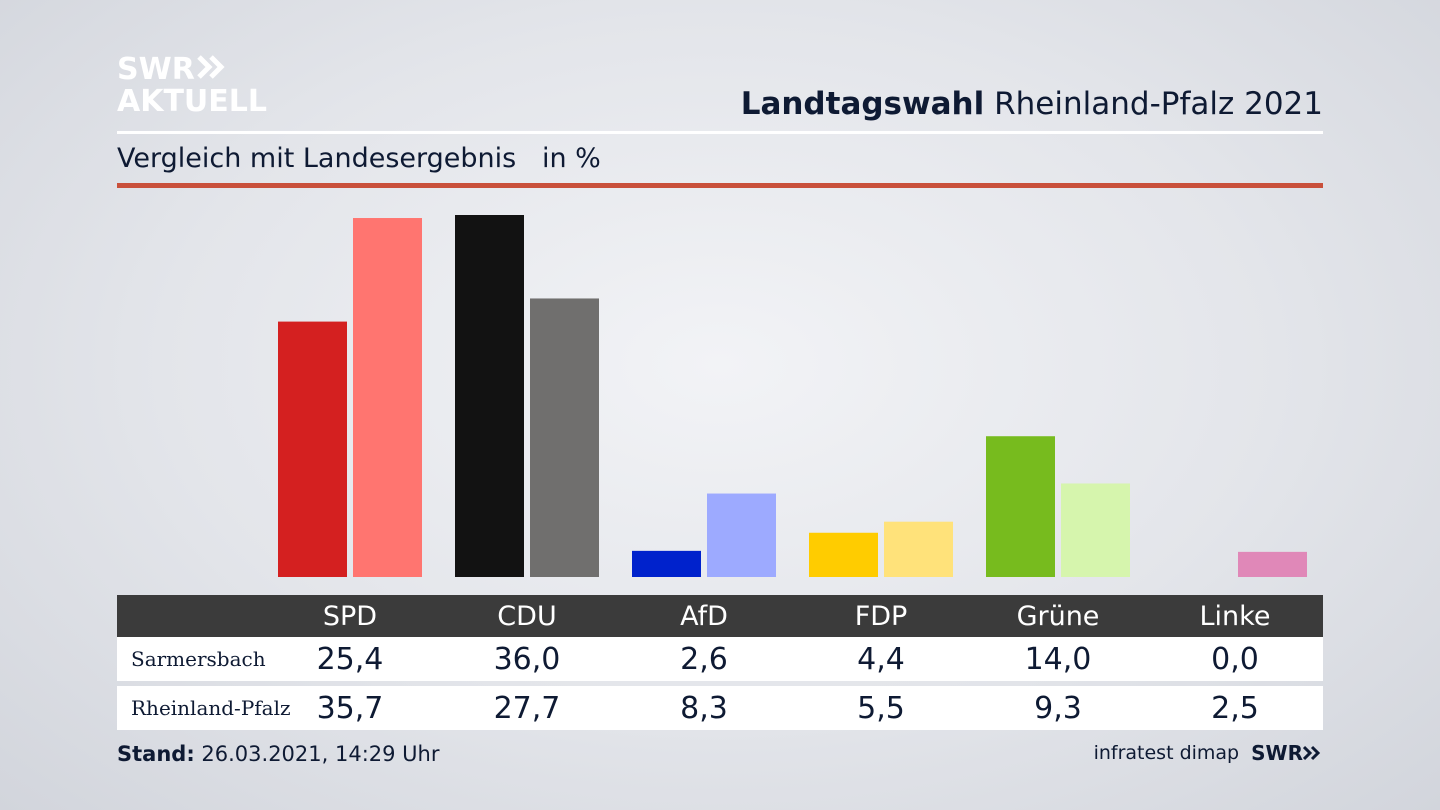  What do you see at coordinates (317, 754) in the screenshot?
I see `stand-value: 26.03.2021, 14:29 Uhr` at bounding box center [317, 754].